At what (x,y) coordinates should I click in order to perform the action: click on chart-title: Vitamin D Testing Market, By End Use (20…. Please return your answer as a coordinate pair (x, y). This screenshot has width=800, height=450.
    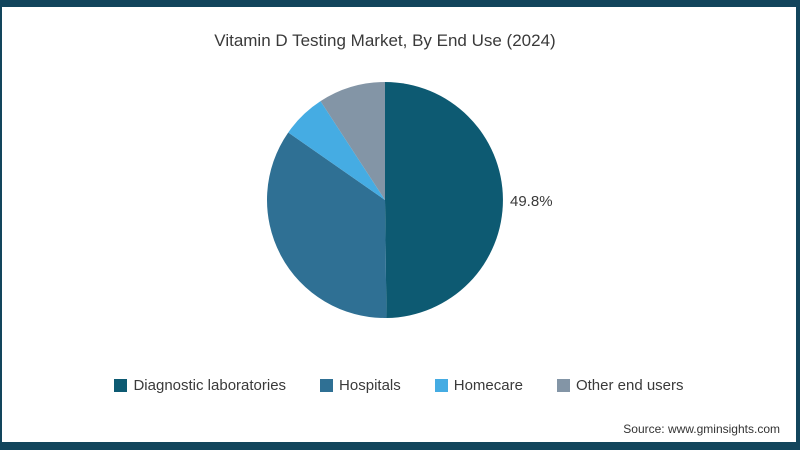
    Looking at the image, I should click on (385, 40).